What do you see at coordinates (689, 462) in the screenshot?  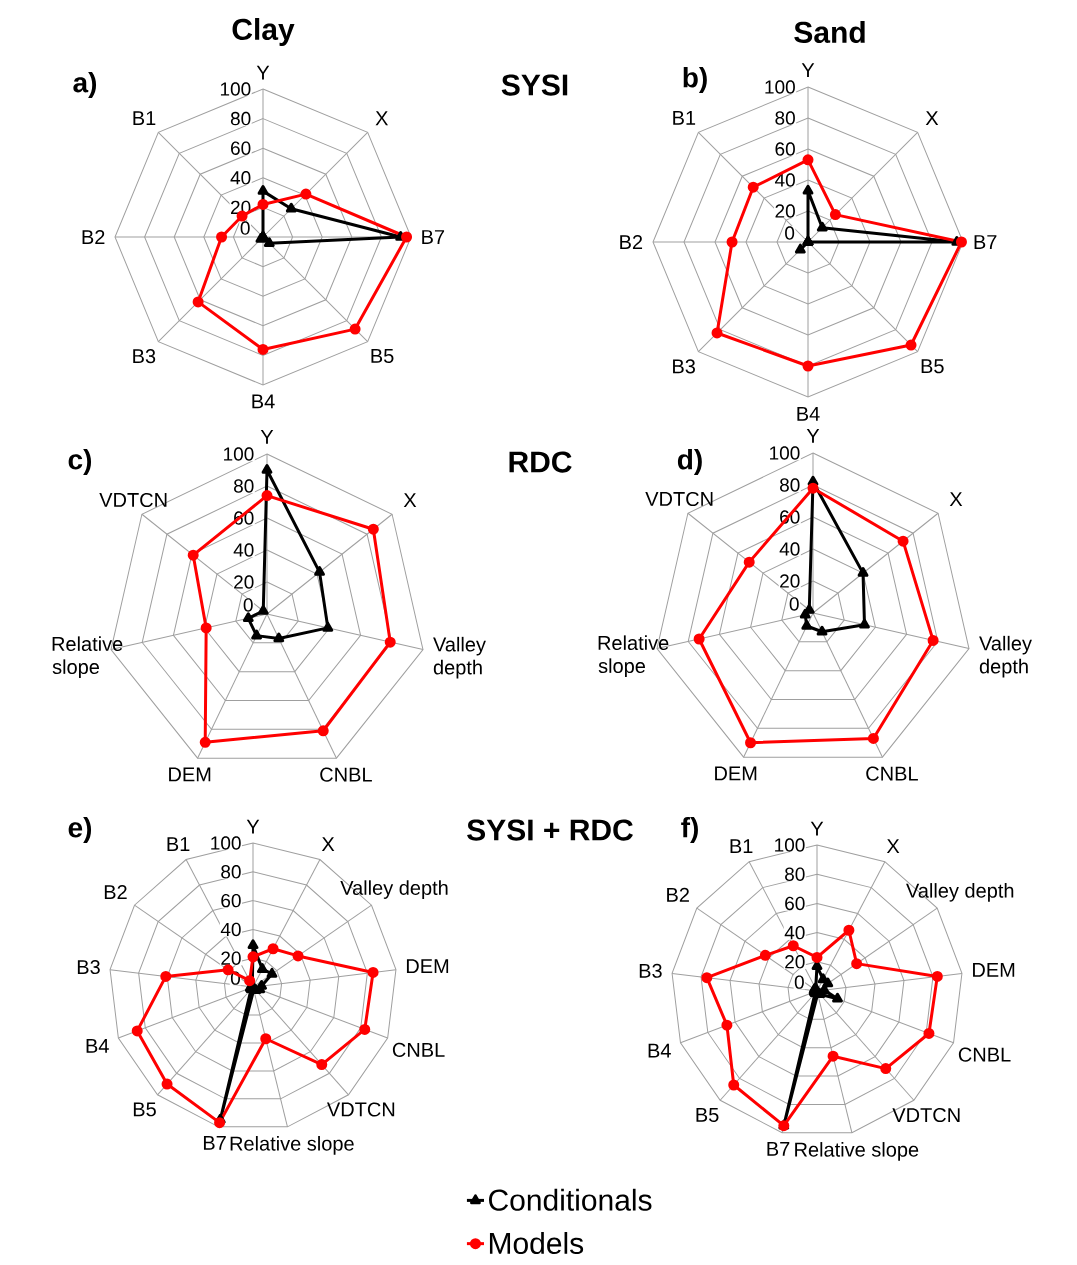 I see `text: d)` at bounding box center [689, 462].